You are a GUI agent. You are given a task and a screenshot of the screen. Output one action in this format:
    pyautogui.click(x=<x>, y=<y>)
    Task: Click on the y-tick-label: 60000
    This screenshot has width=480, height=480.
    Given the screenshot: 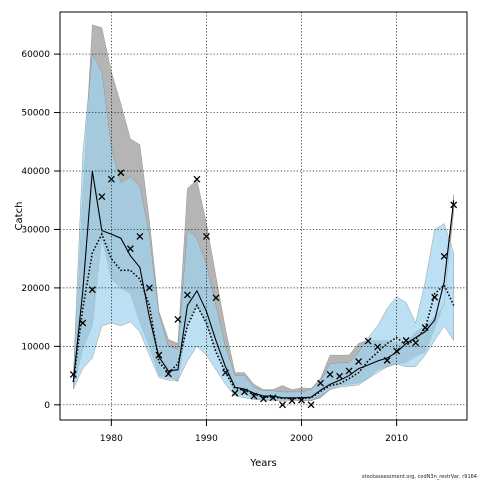 What is the action you would take?
    pyautogui.click(x=35, y=55)
    